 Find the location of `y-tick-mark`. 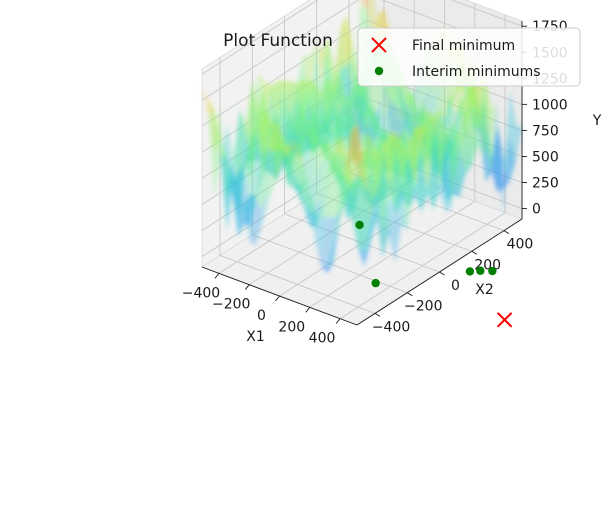

y-tick-mark is located at coordinates (377, 315).